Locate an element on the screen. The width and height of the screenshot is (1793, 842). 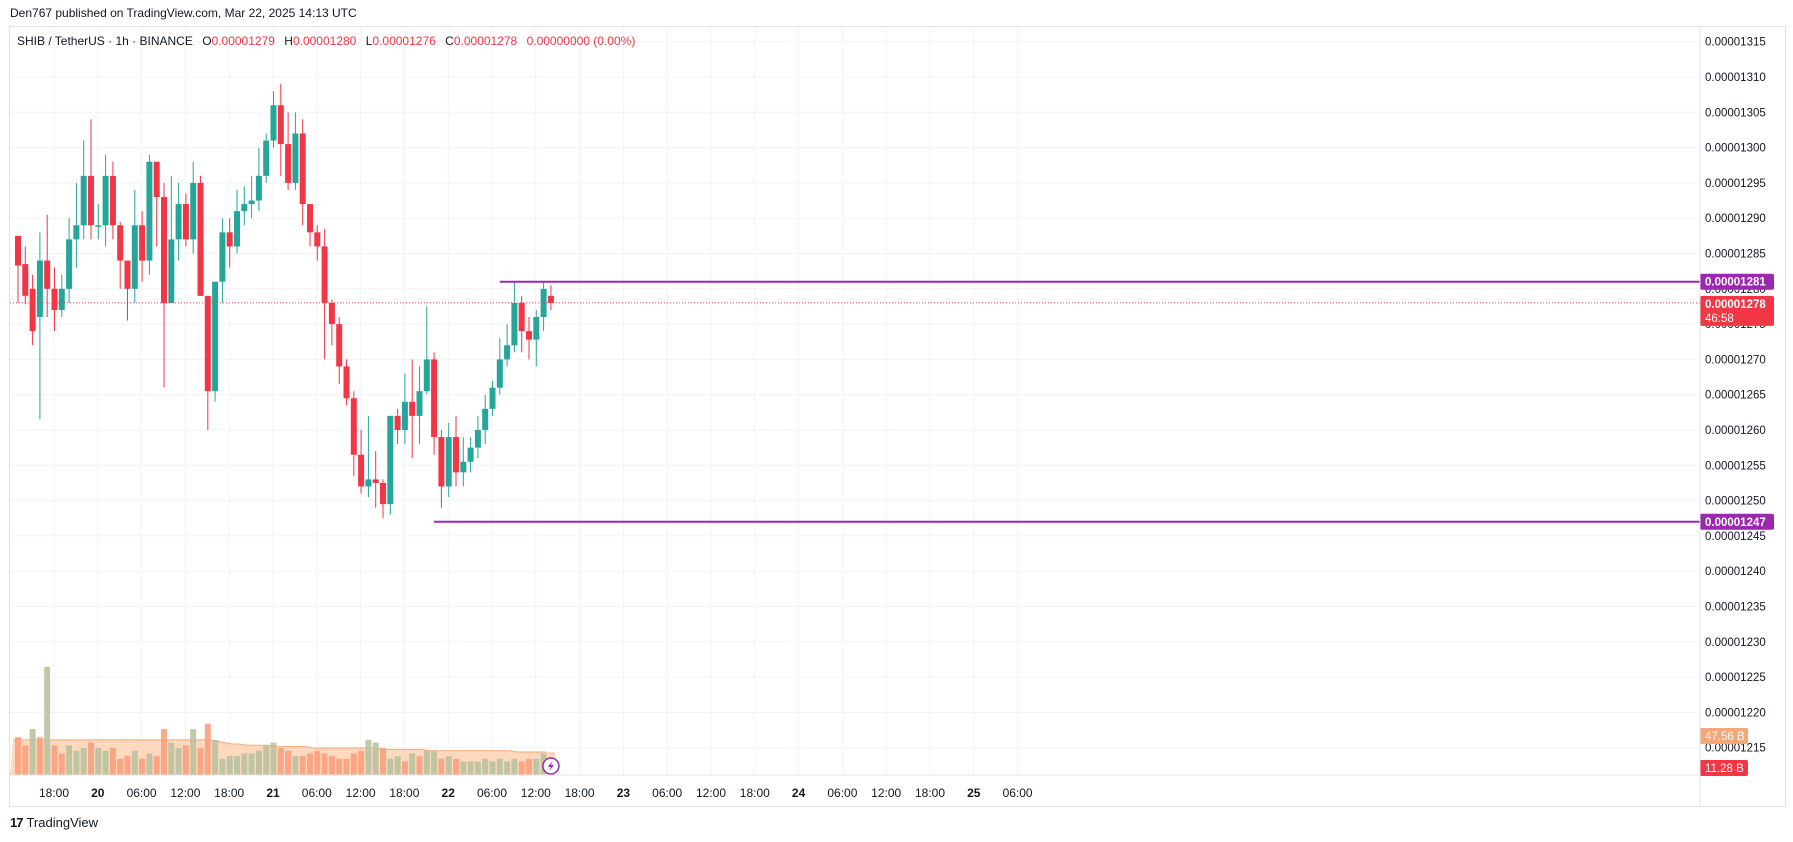
volume-ma-badge is located at coordinates (1724, 736).